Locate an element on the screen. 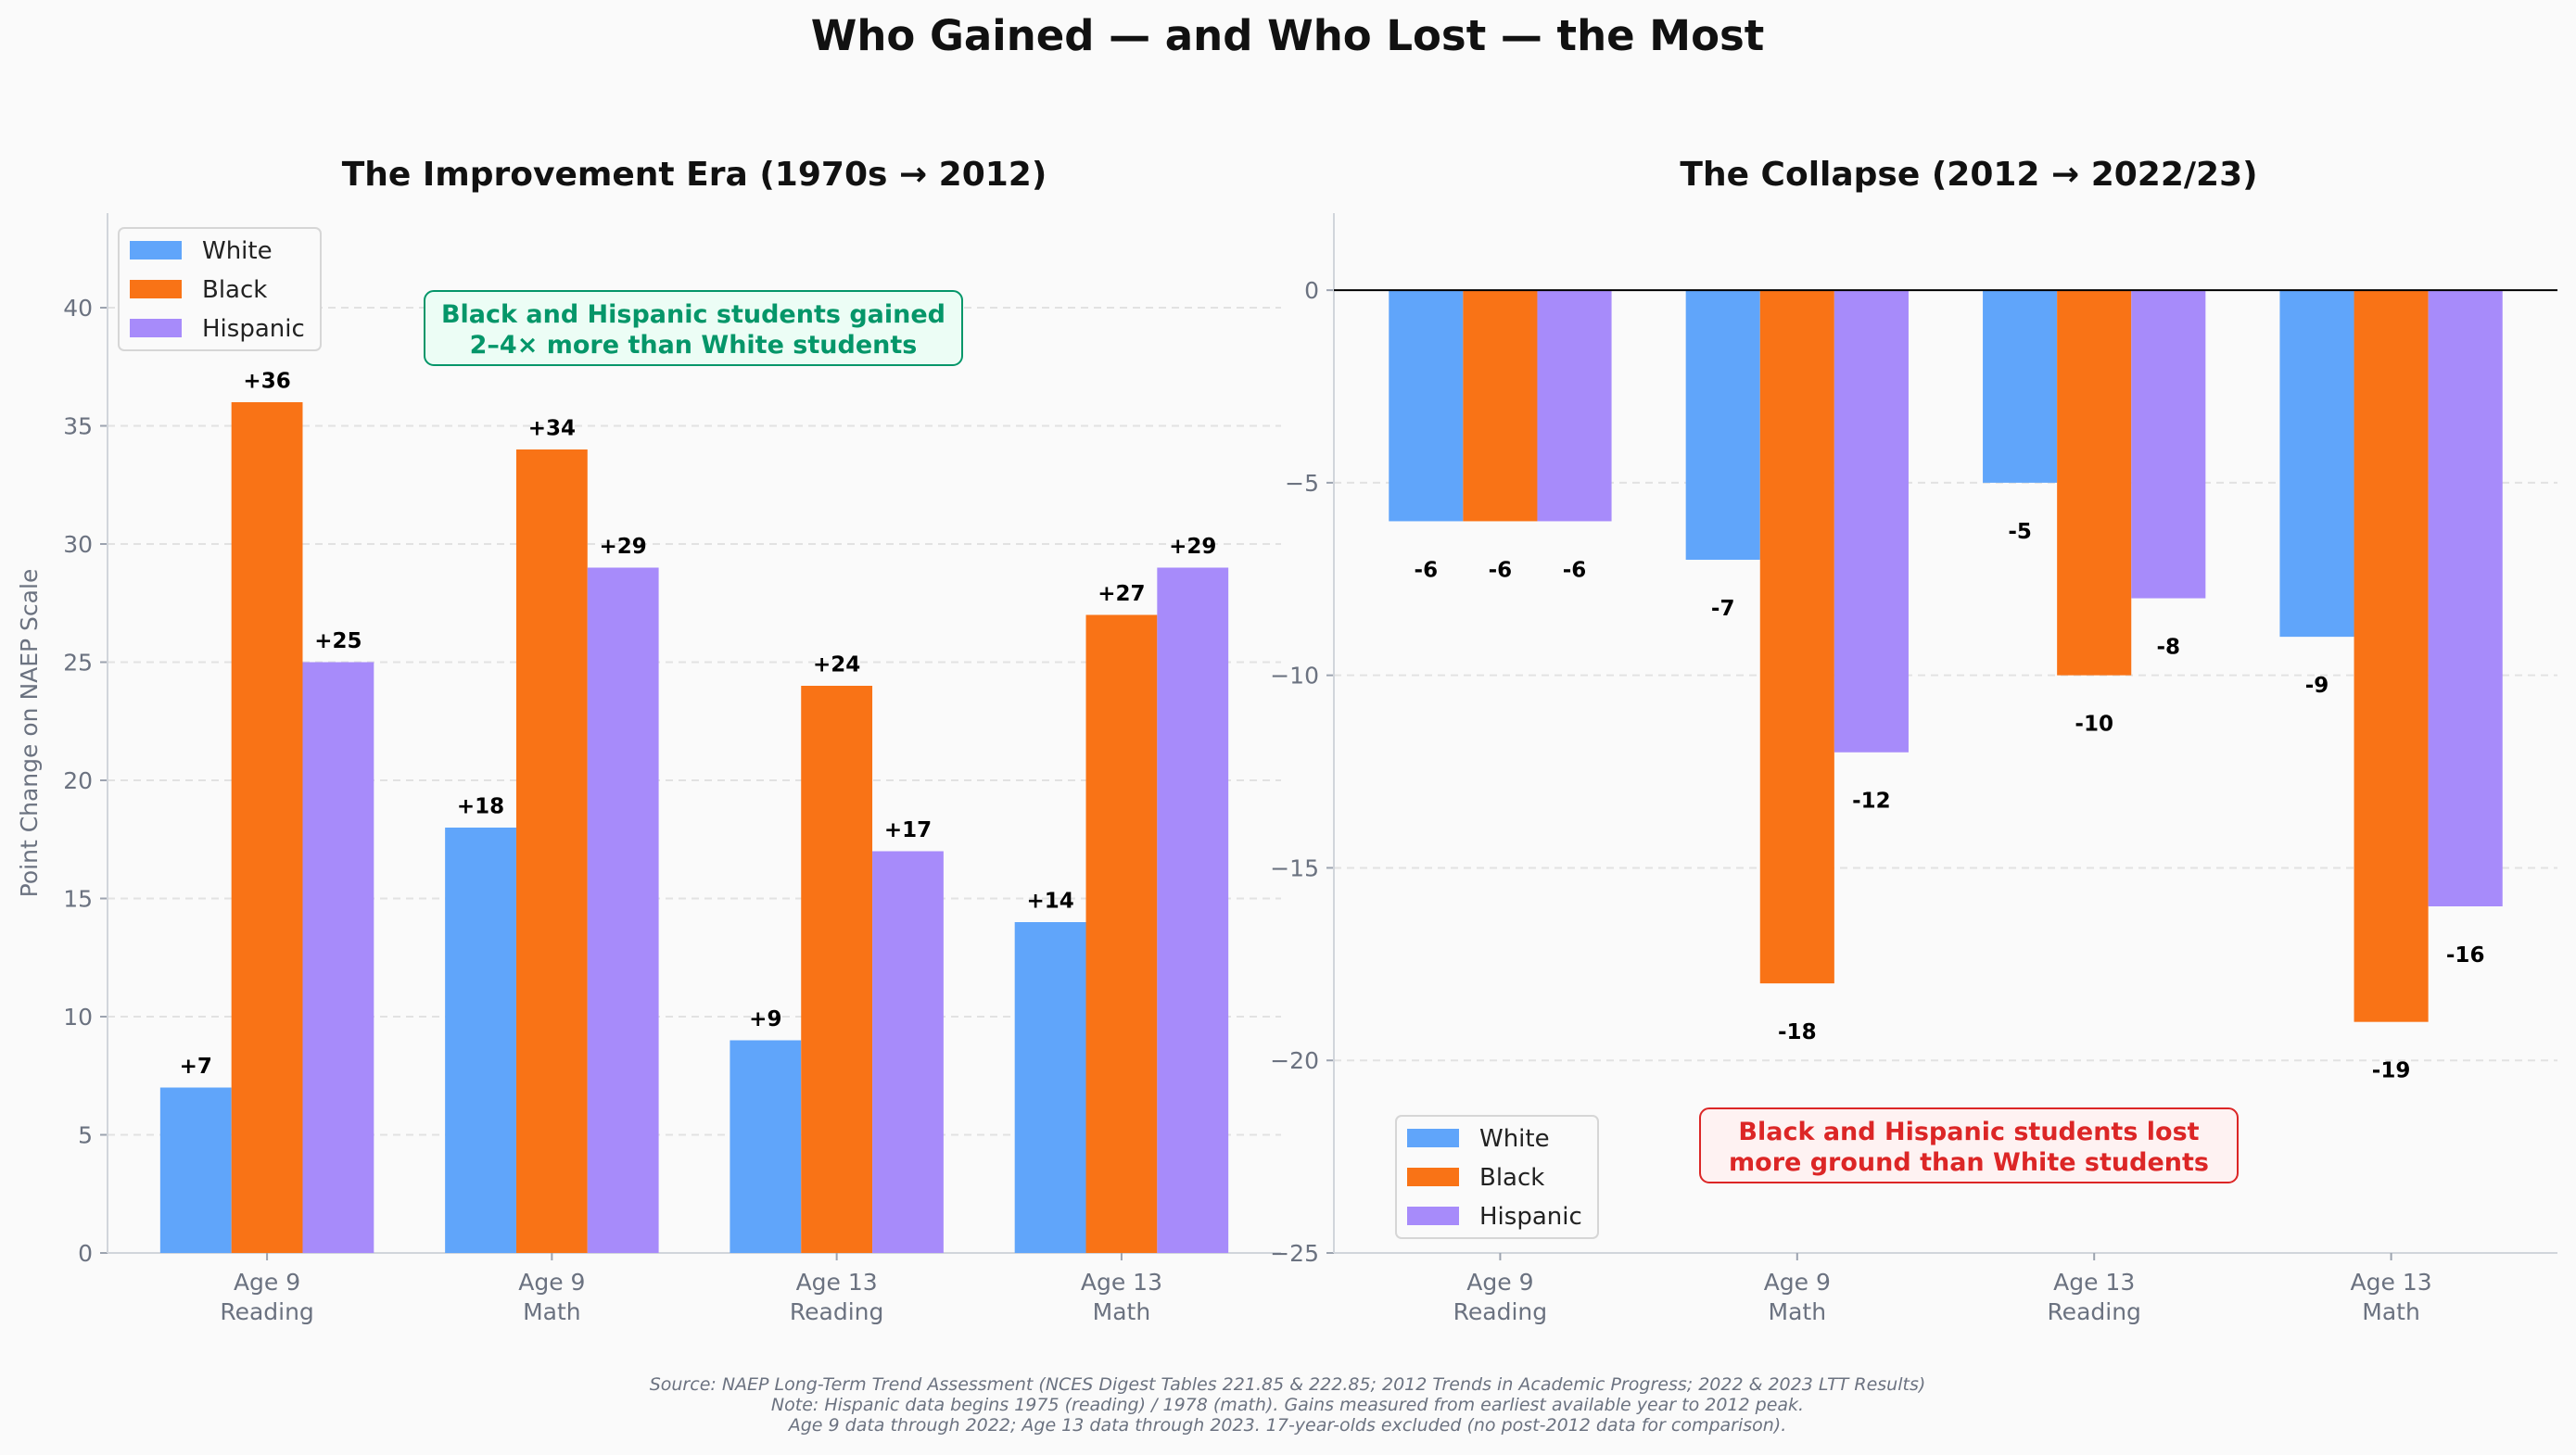 The width and height of the screenshot is (2576, 1455). y-tick-label: 35 is located at coordinates (78, 426).